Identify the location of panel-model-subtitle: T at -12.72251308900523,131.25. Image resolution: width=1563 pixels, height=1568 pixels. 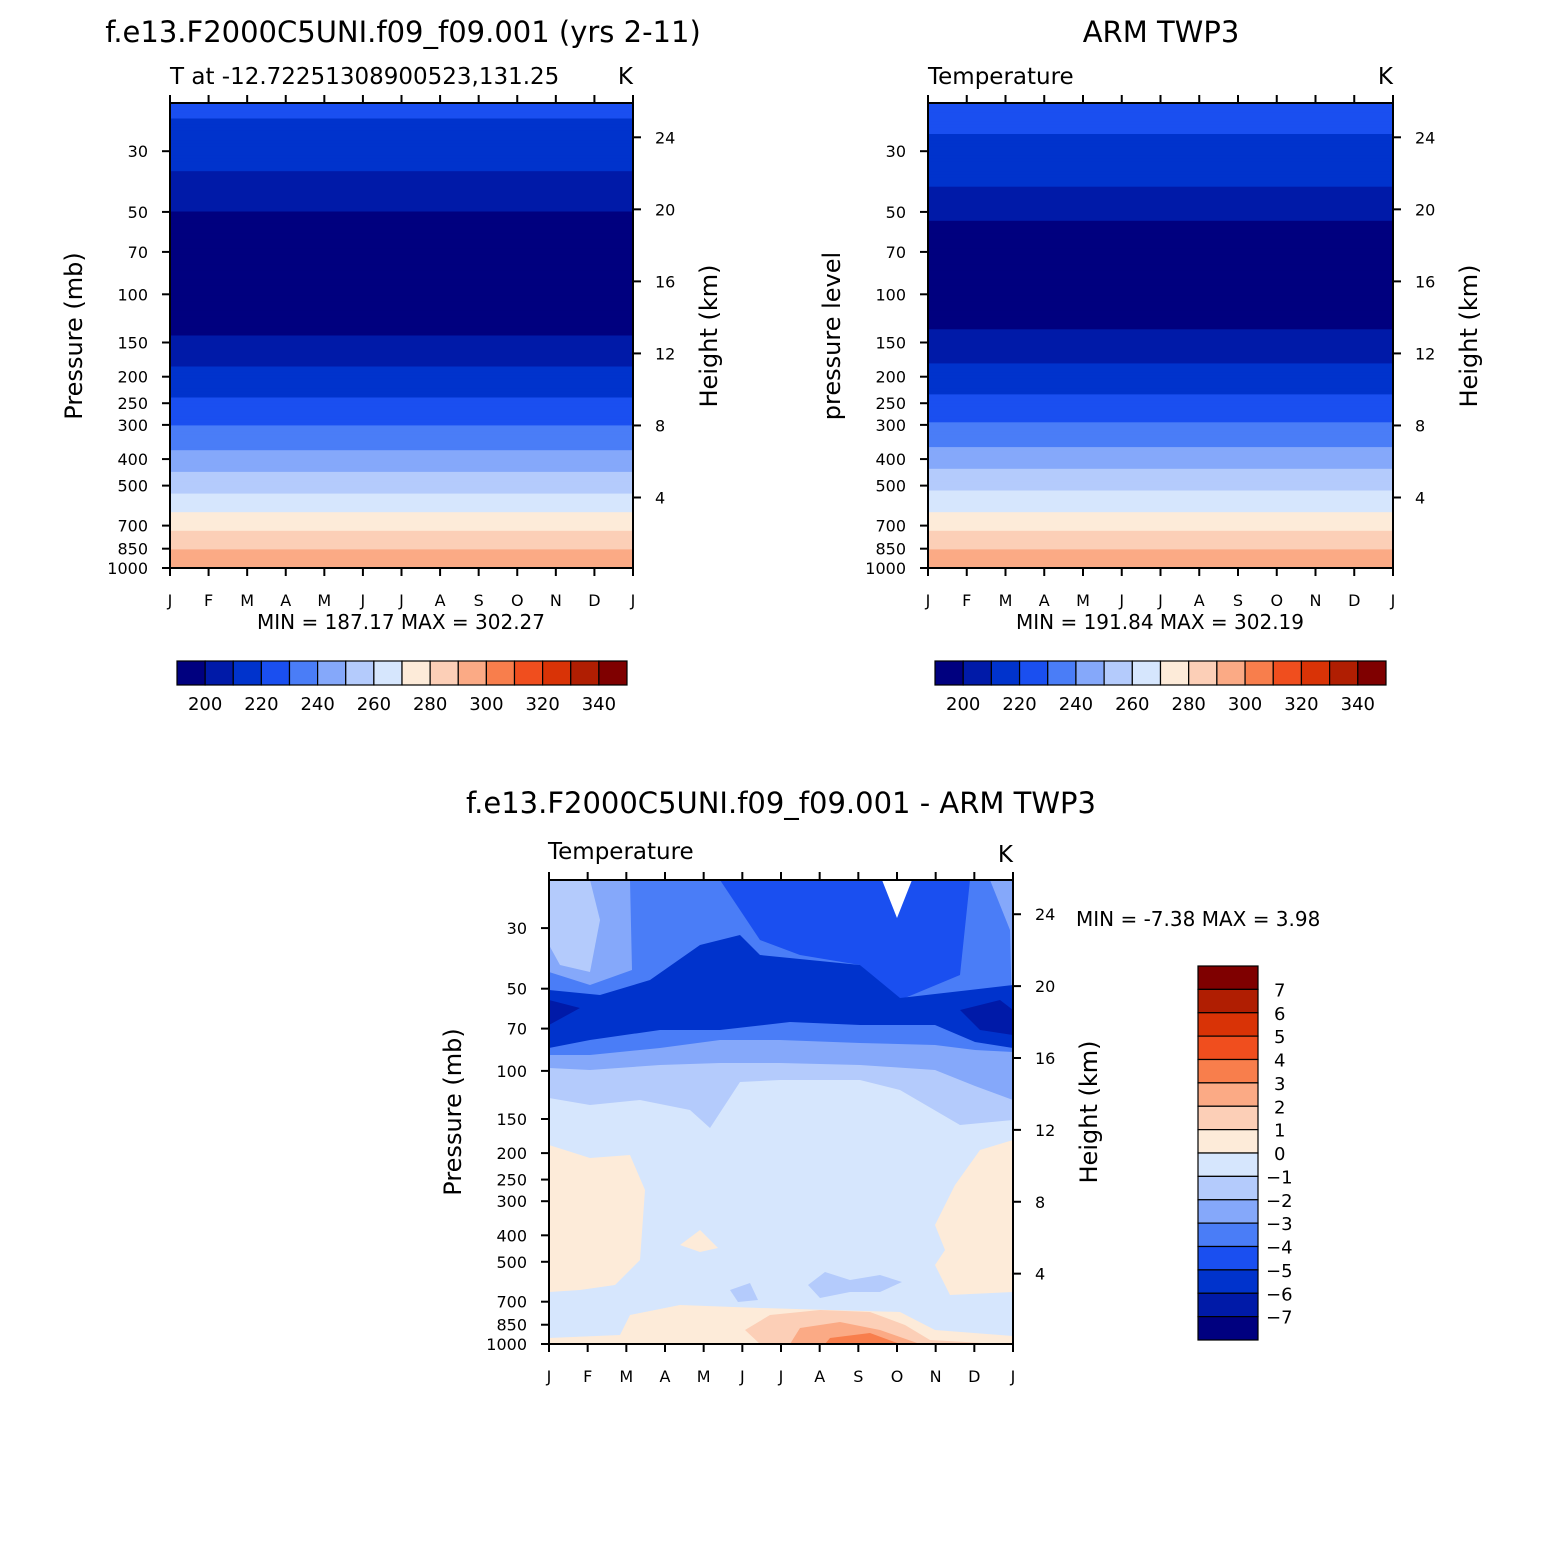
(364, 77).